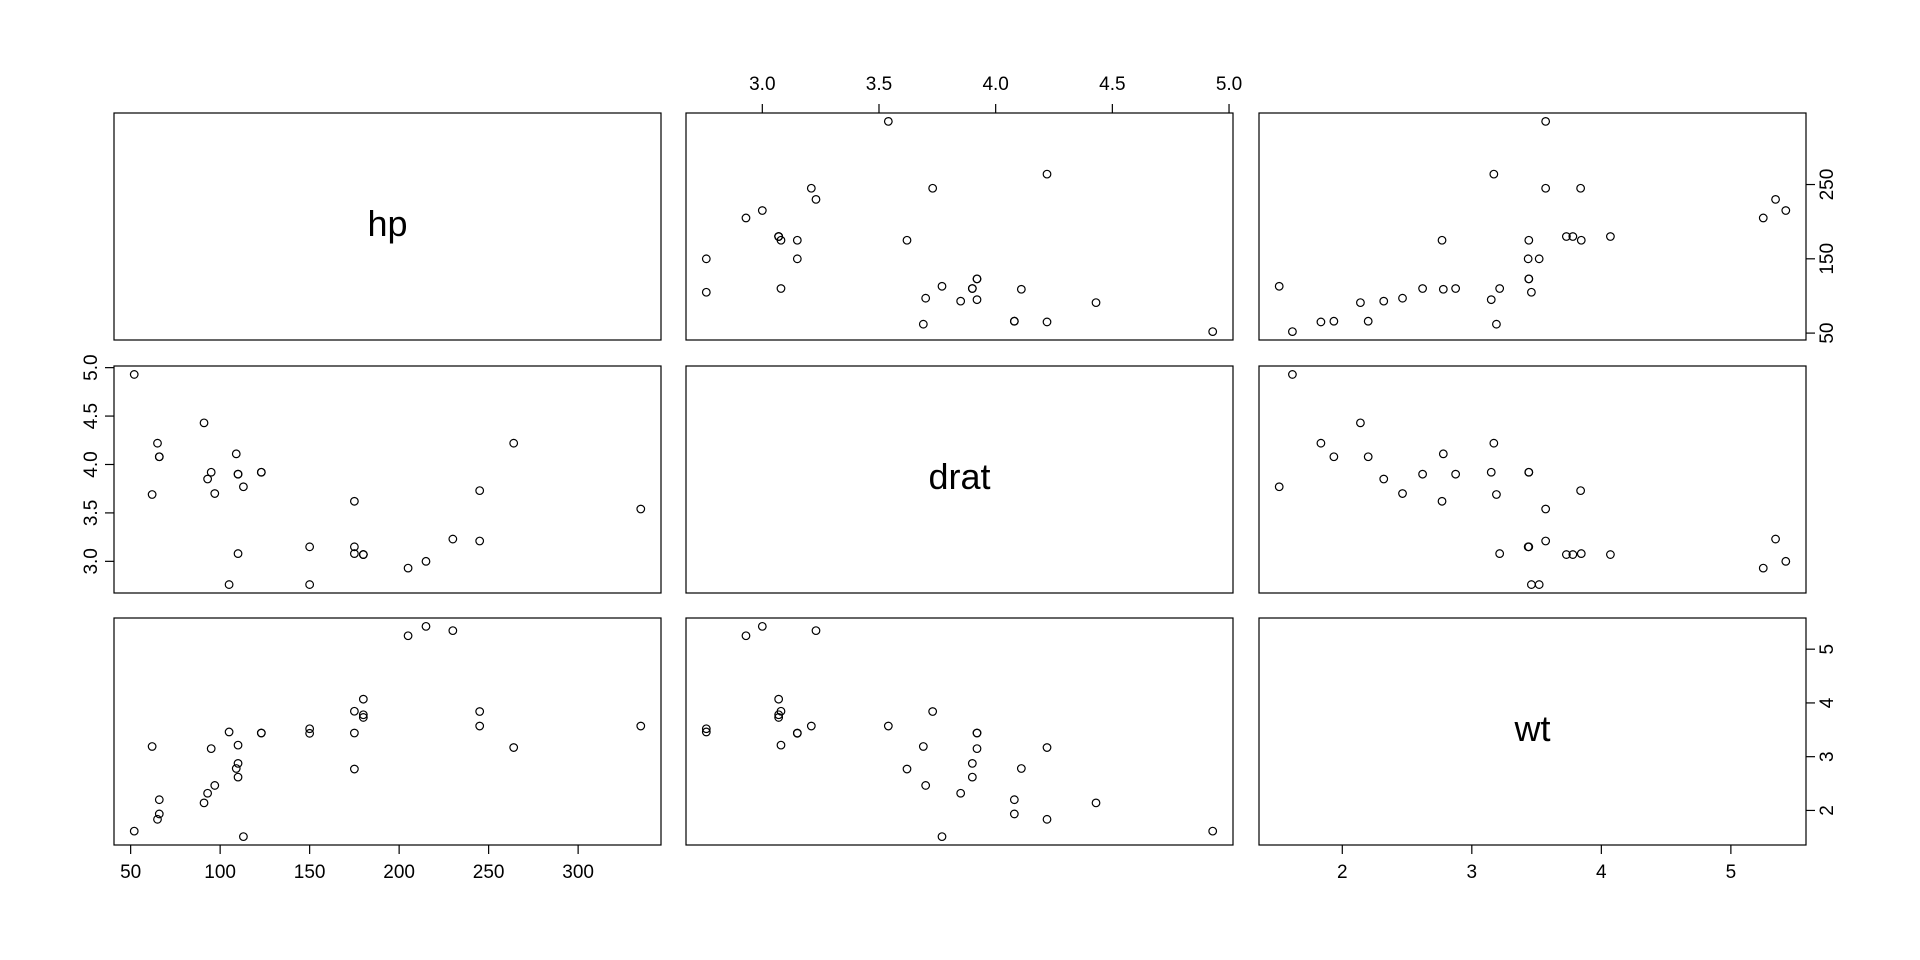 Image resolution: width=1920 pixels, height=960 pixels. I want to click on x-tick-label: 200, so click(399, 872).